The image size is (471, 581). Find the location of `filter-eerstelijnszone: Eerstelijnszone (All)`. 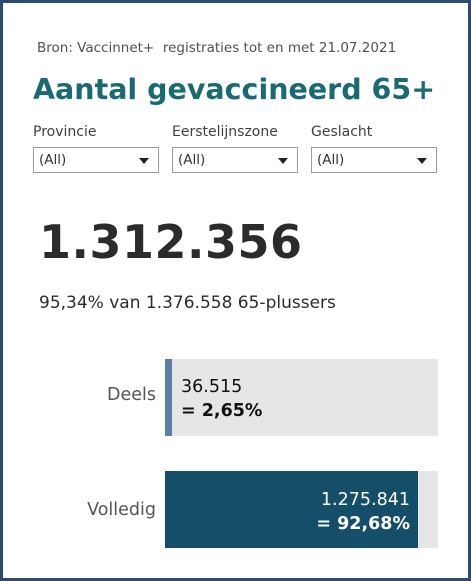

filter-eerstelijnszone: Eerstelijnszone (All) is located at coordinates (235, 147).